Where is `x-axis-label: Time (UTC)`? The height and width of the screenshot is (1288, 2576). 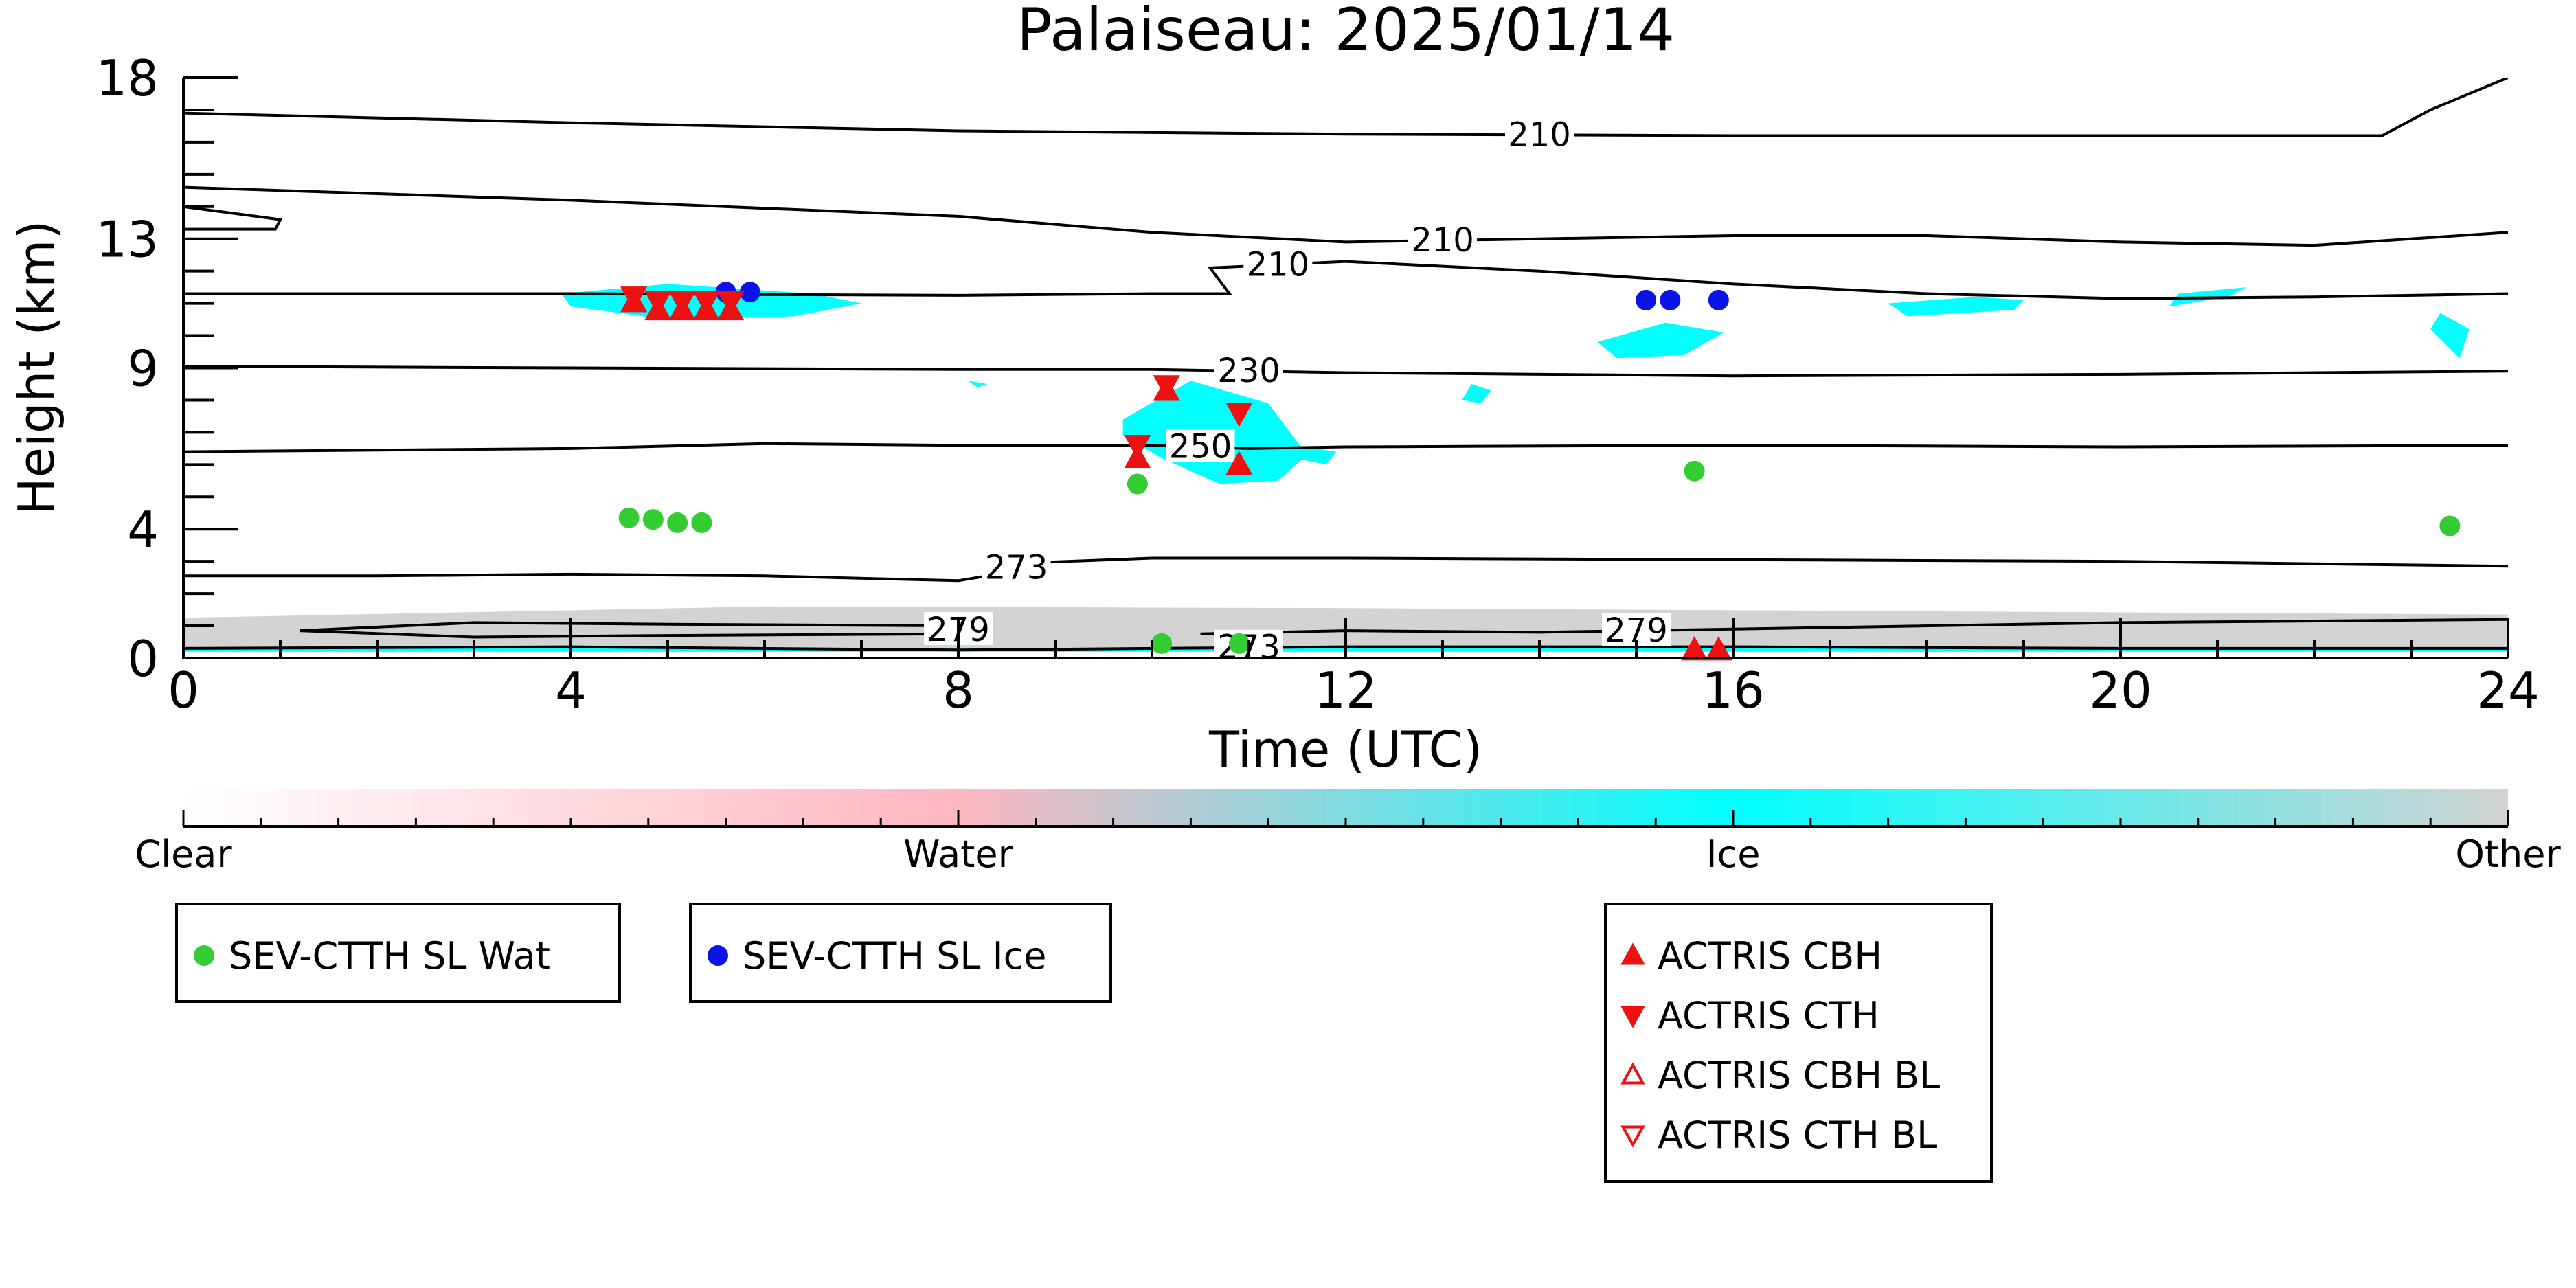 x-axis-label: Time (UTC) is located at coordinates (1345, 749).